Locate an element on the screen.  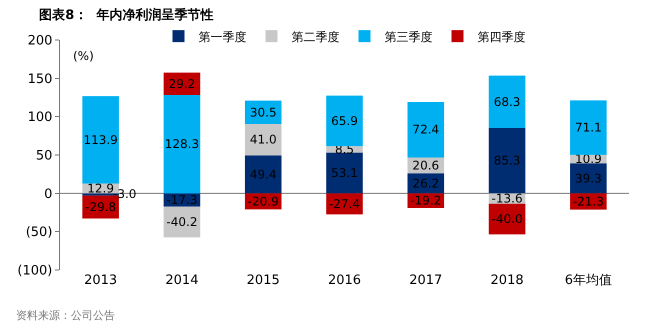
data-label: -27.4 is located at coordinates (344, 203).